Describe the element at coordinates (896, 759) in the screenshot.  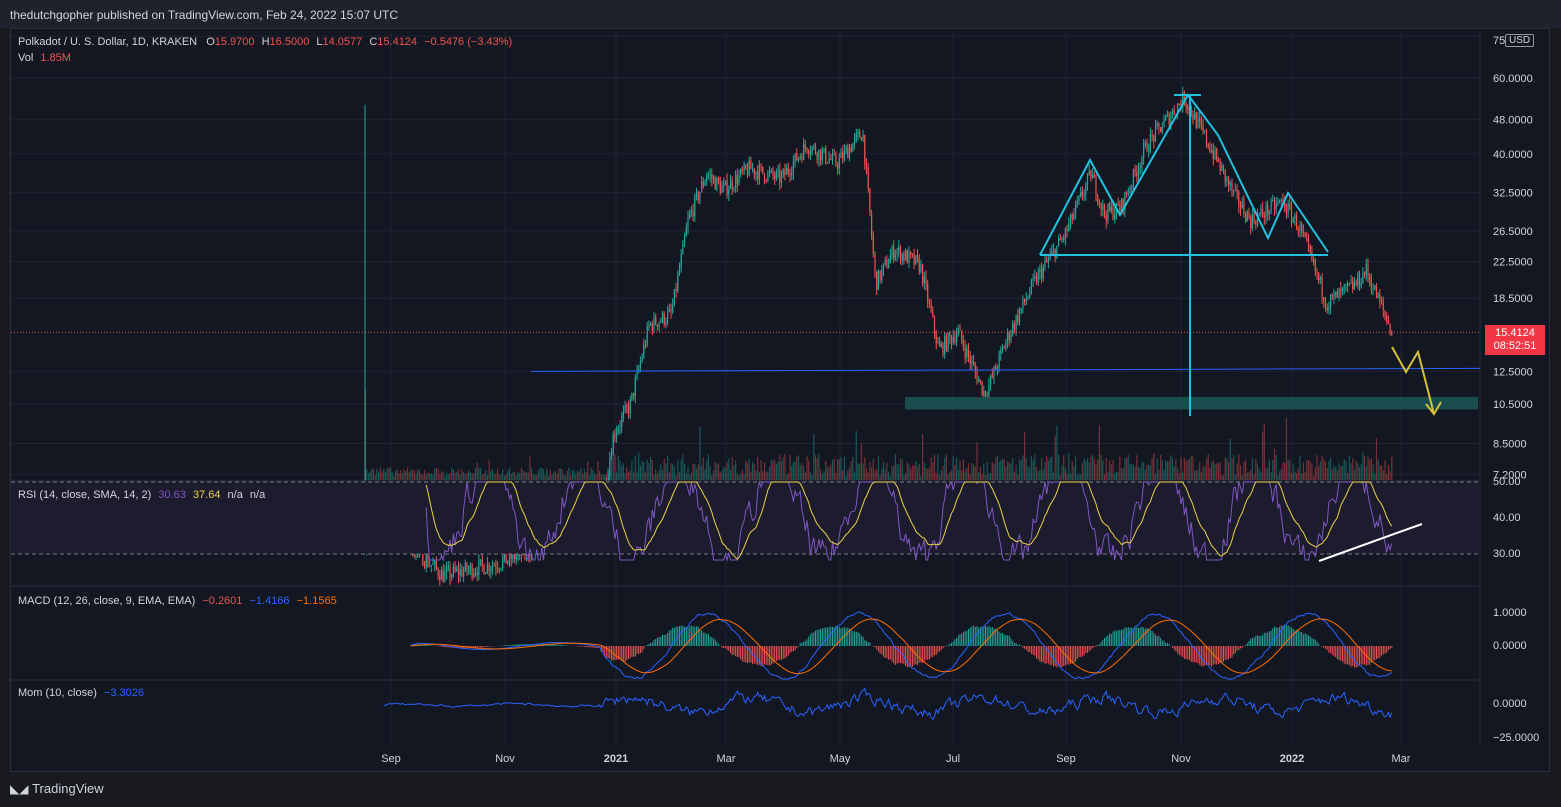
I see `time-axis: Sep Nov 2021 Mar May Jul Sep Nov 2022 Mar` at that location.